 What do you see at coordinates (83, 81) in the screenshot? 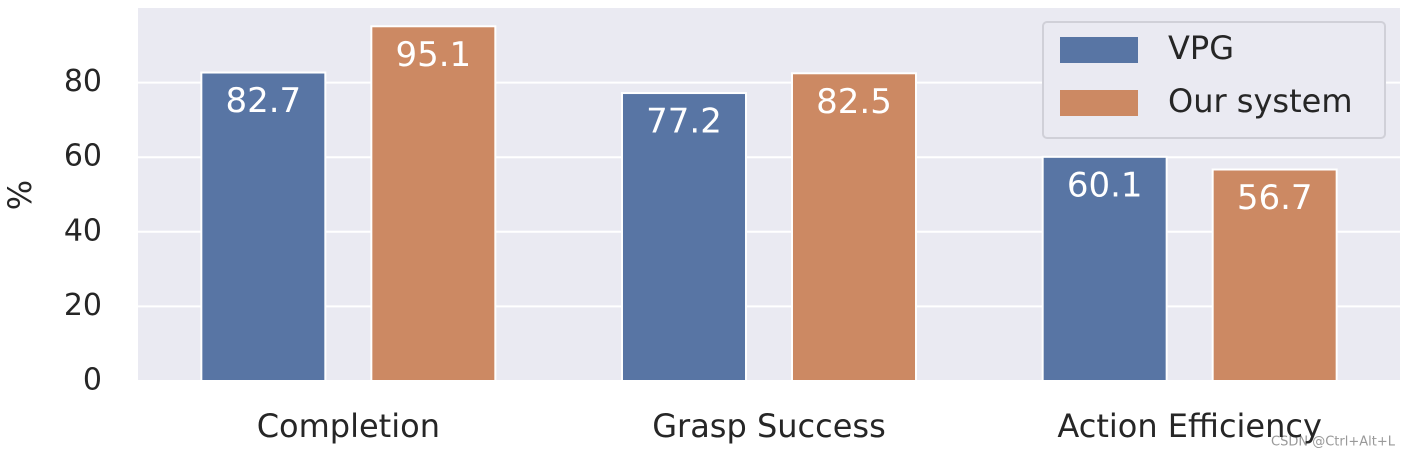
I see `y-tick-label: 80` at bounding box center [83, 81].